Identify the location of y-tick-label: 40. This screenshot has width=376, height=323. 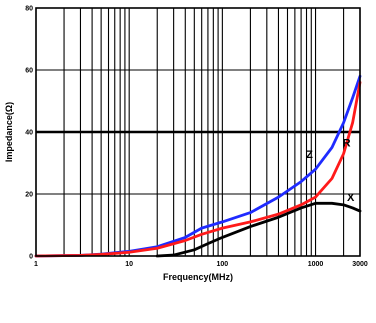
(29, 133).